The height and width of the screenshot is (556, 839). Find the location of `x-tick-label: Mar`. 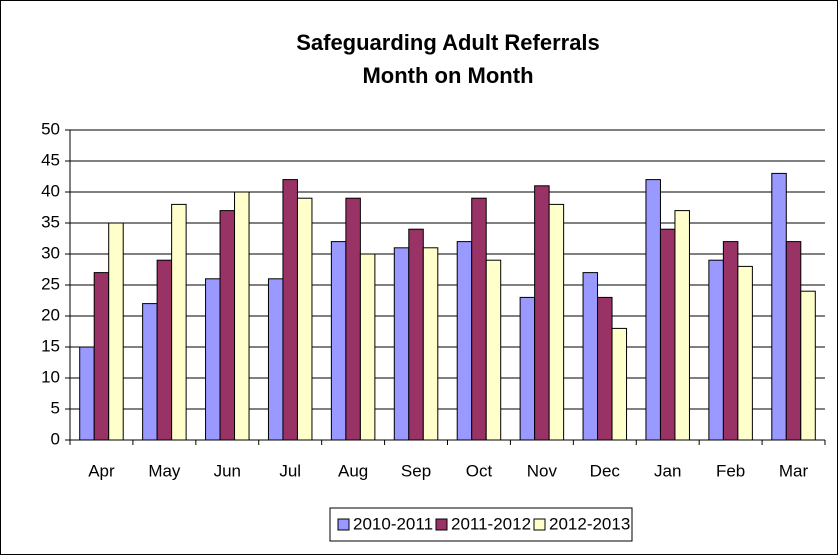

x-tick-label: Mar is located at coordinates (794, 470).